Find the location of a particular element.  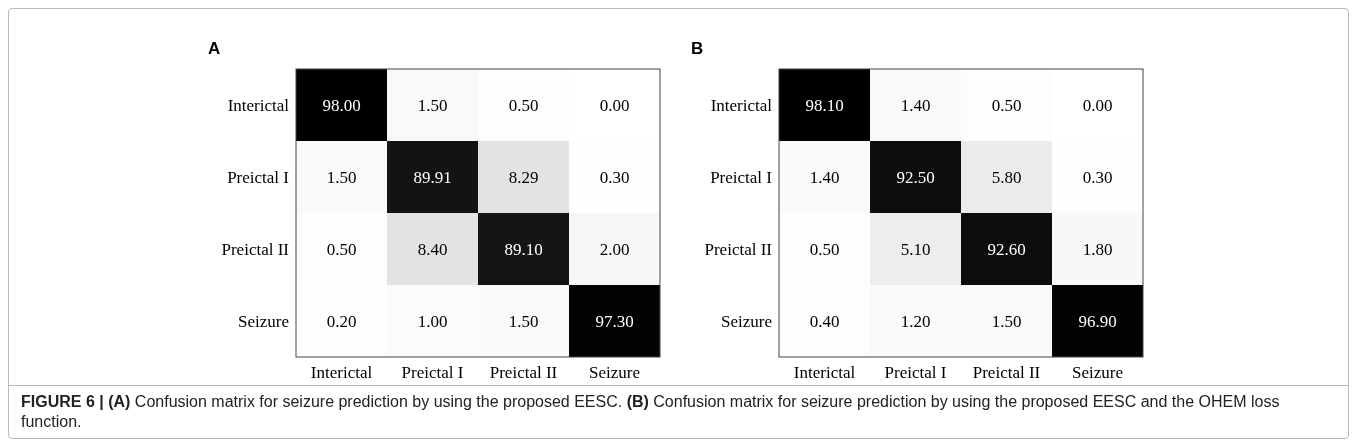

data-label: 0.40 is located at coordinates (824, 321).